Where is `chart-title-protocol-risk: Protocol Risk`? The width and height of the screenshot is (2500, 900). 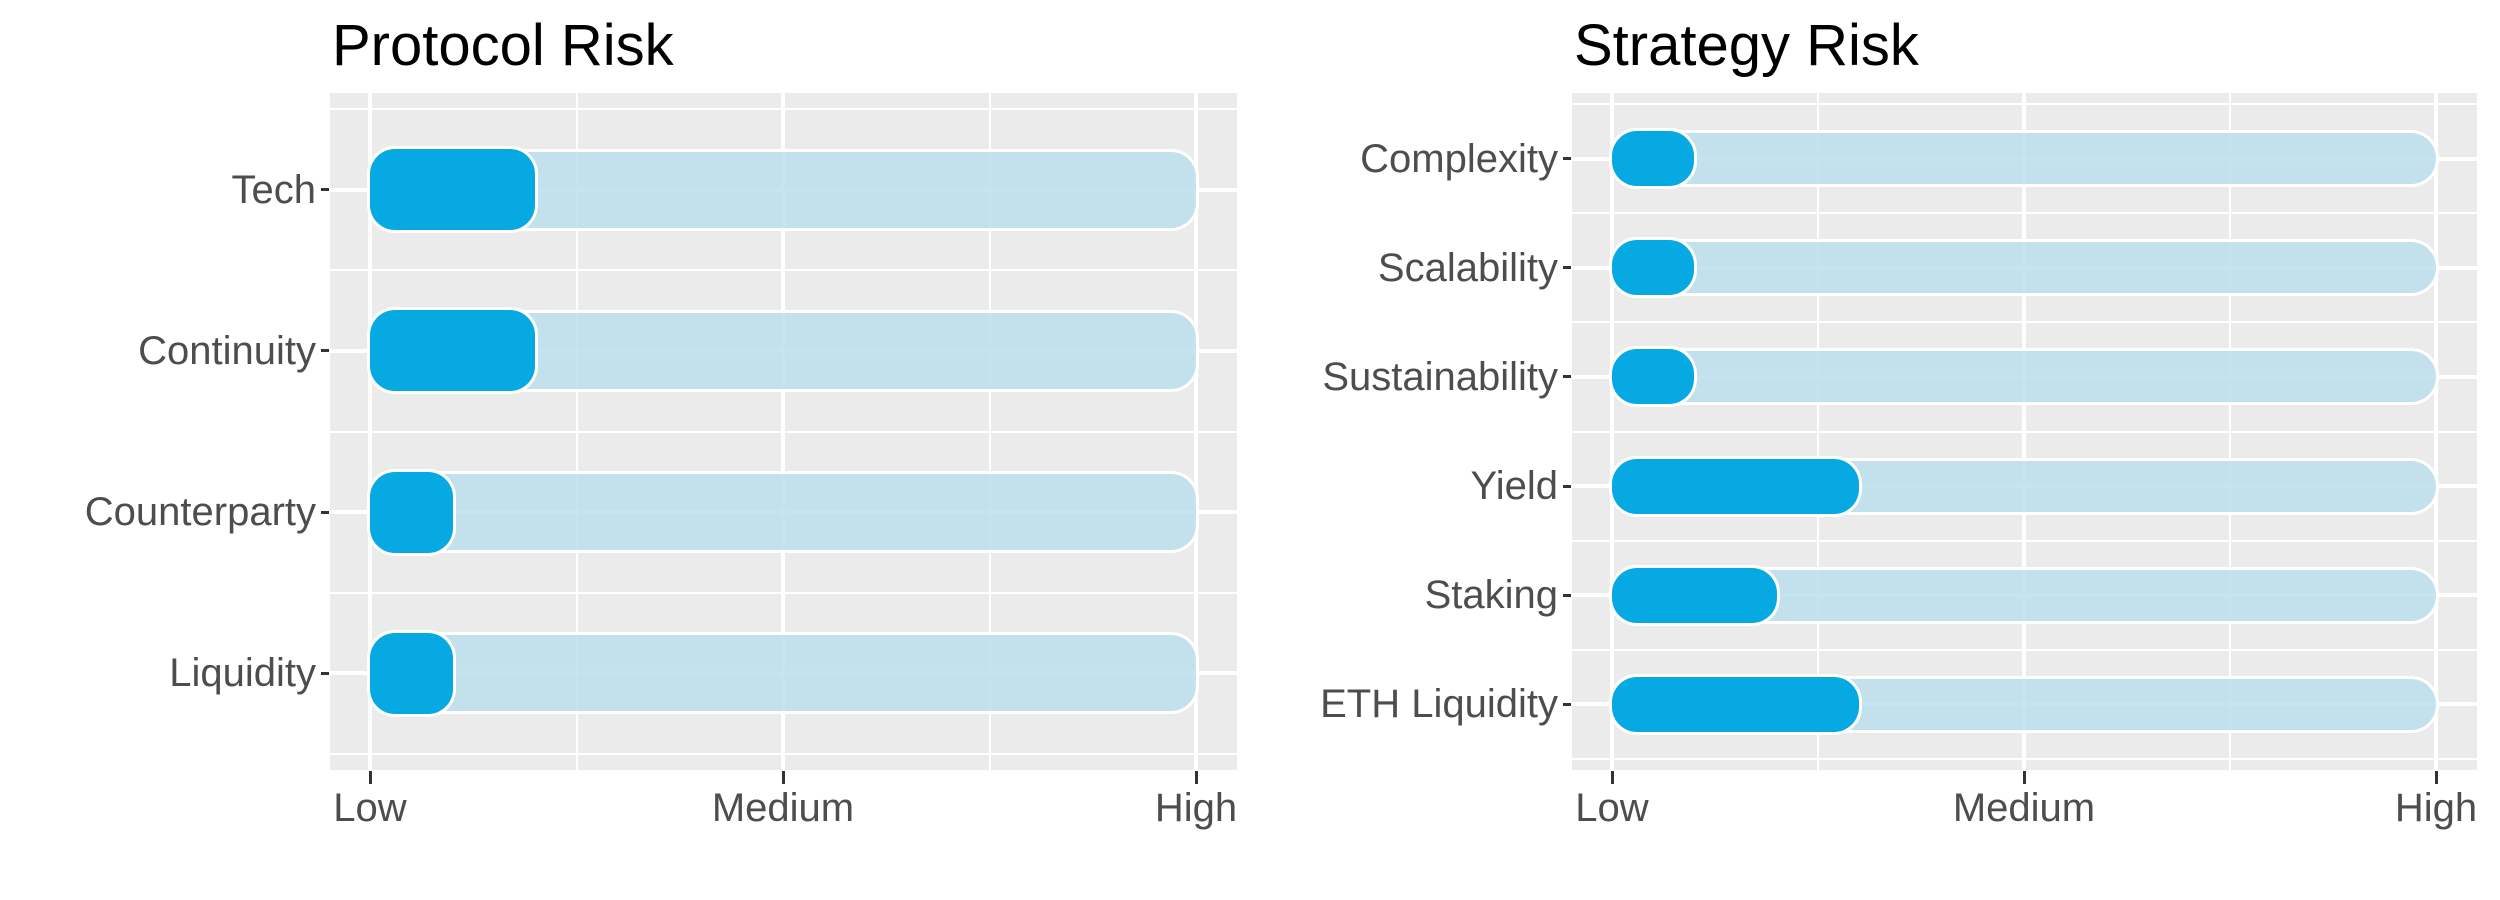
chart-title-protocol-risk: Protocol Risk is located at coordinates (503, 45).